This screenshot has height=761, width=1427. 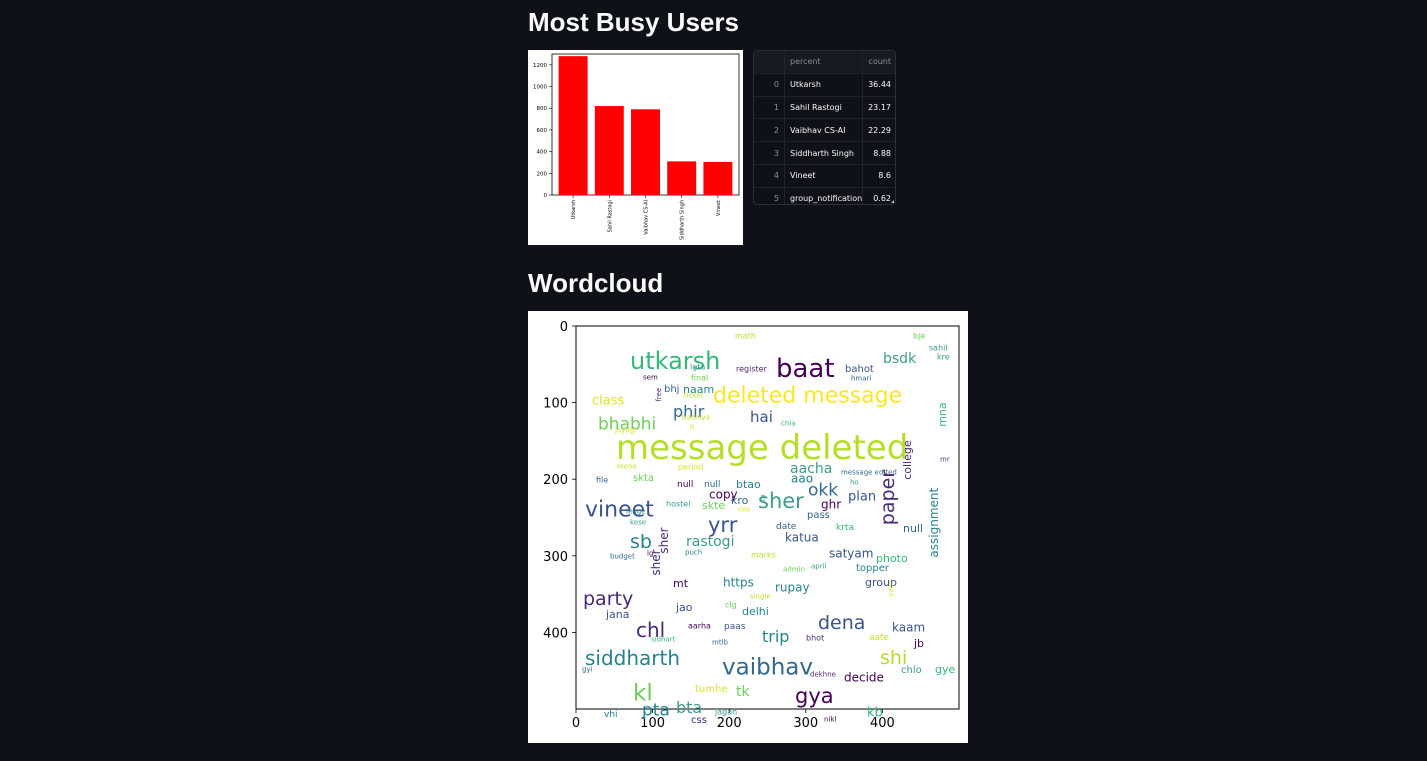 I want to click on row-name: Sahil Rastogi, so click(x=824, y=107).